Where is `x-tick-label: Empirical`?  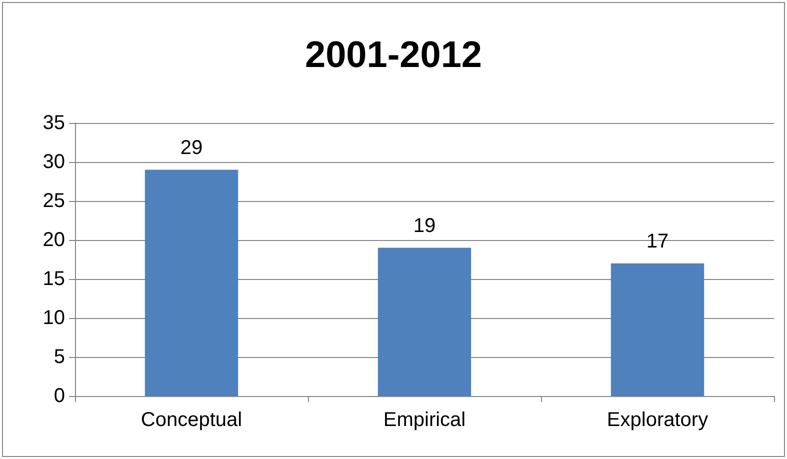 x-tick-label: Empirical is located at coordinates (424, 420).